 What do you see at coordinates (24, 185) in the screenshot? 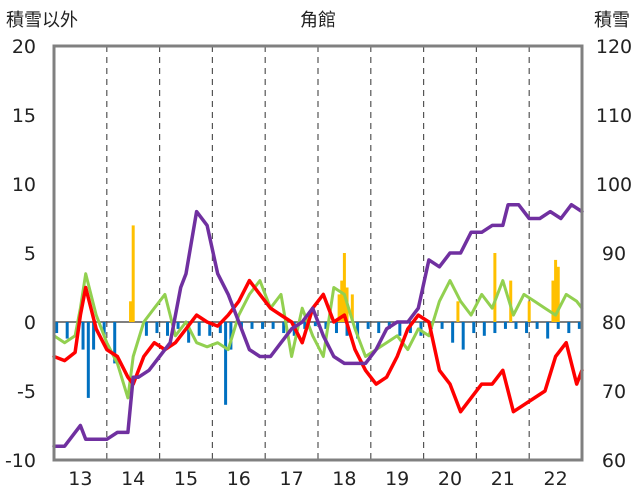
I see `left-y-tick-label: 10` at bounding box center [24, 185].